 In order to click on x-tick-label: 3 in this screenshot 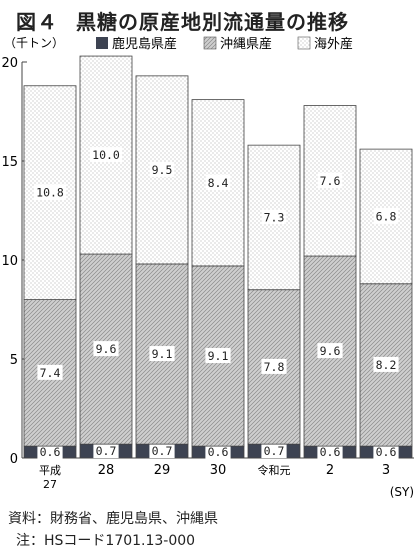, I will do `click(386, 470)`.